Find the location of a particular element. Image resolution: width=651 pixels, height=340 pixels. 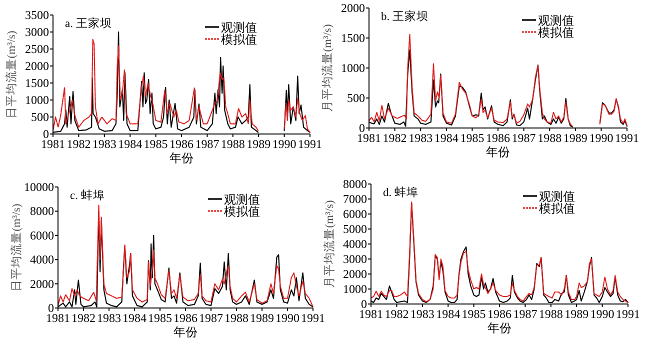

chart-title: a. 王家坝 is located at coordinates (88, 23).